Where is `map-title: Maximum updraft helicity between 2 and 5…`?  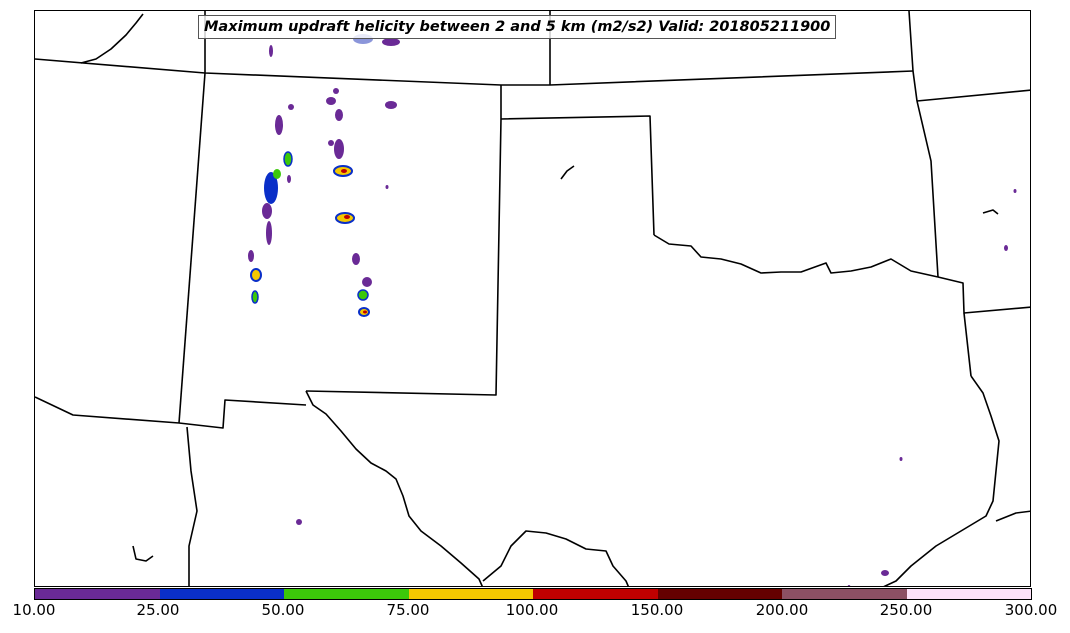
map-title: Maximum updraft helicity between 2 and 5… is located at coordinates (517, 27).